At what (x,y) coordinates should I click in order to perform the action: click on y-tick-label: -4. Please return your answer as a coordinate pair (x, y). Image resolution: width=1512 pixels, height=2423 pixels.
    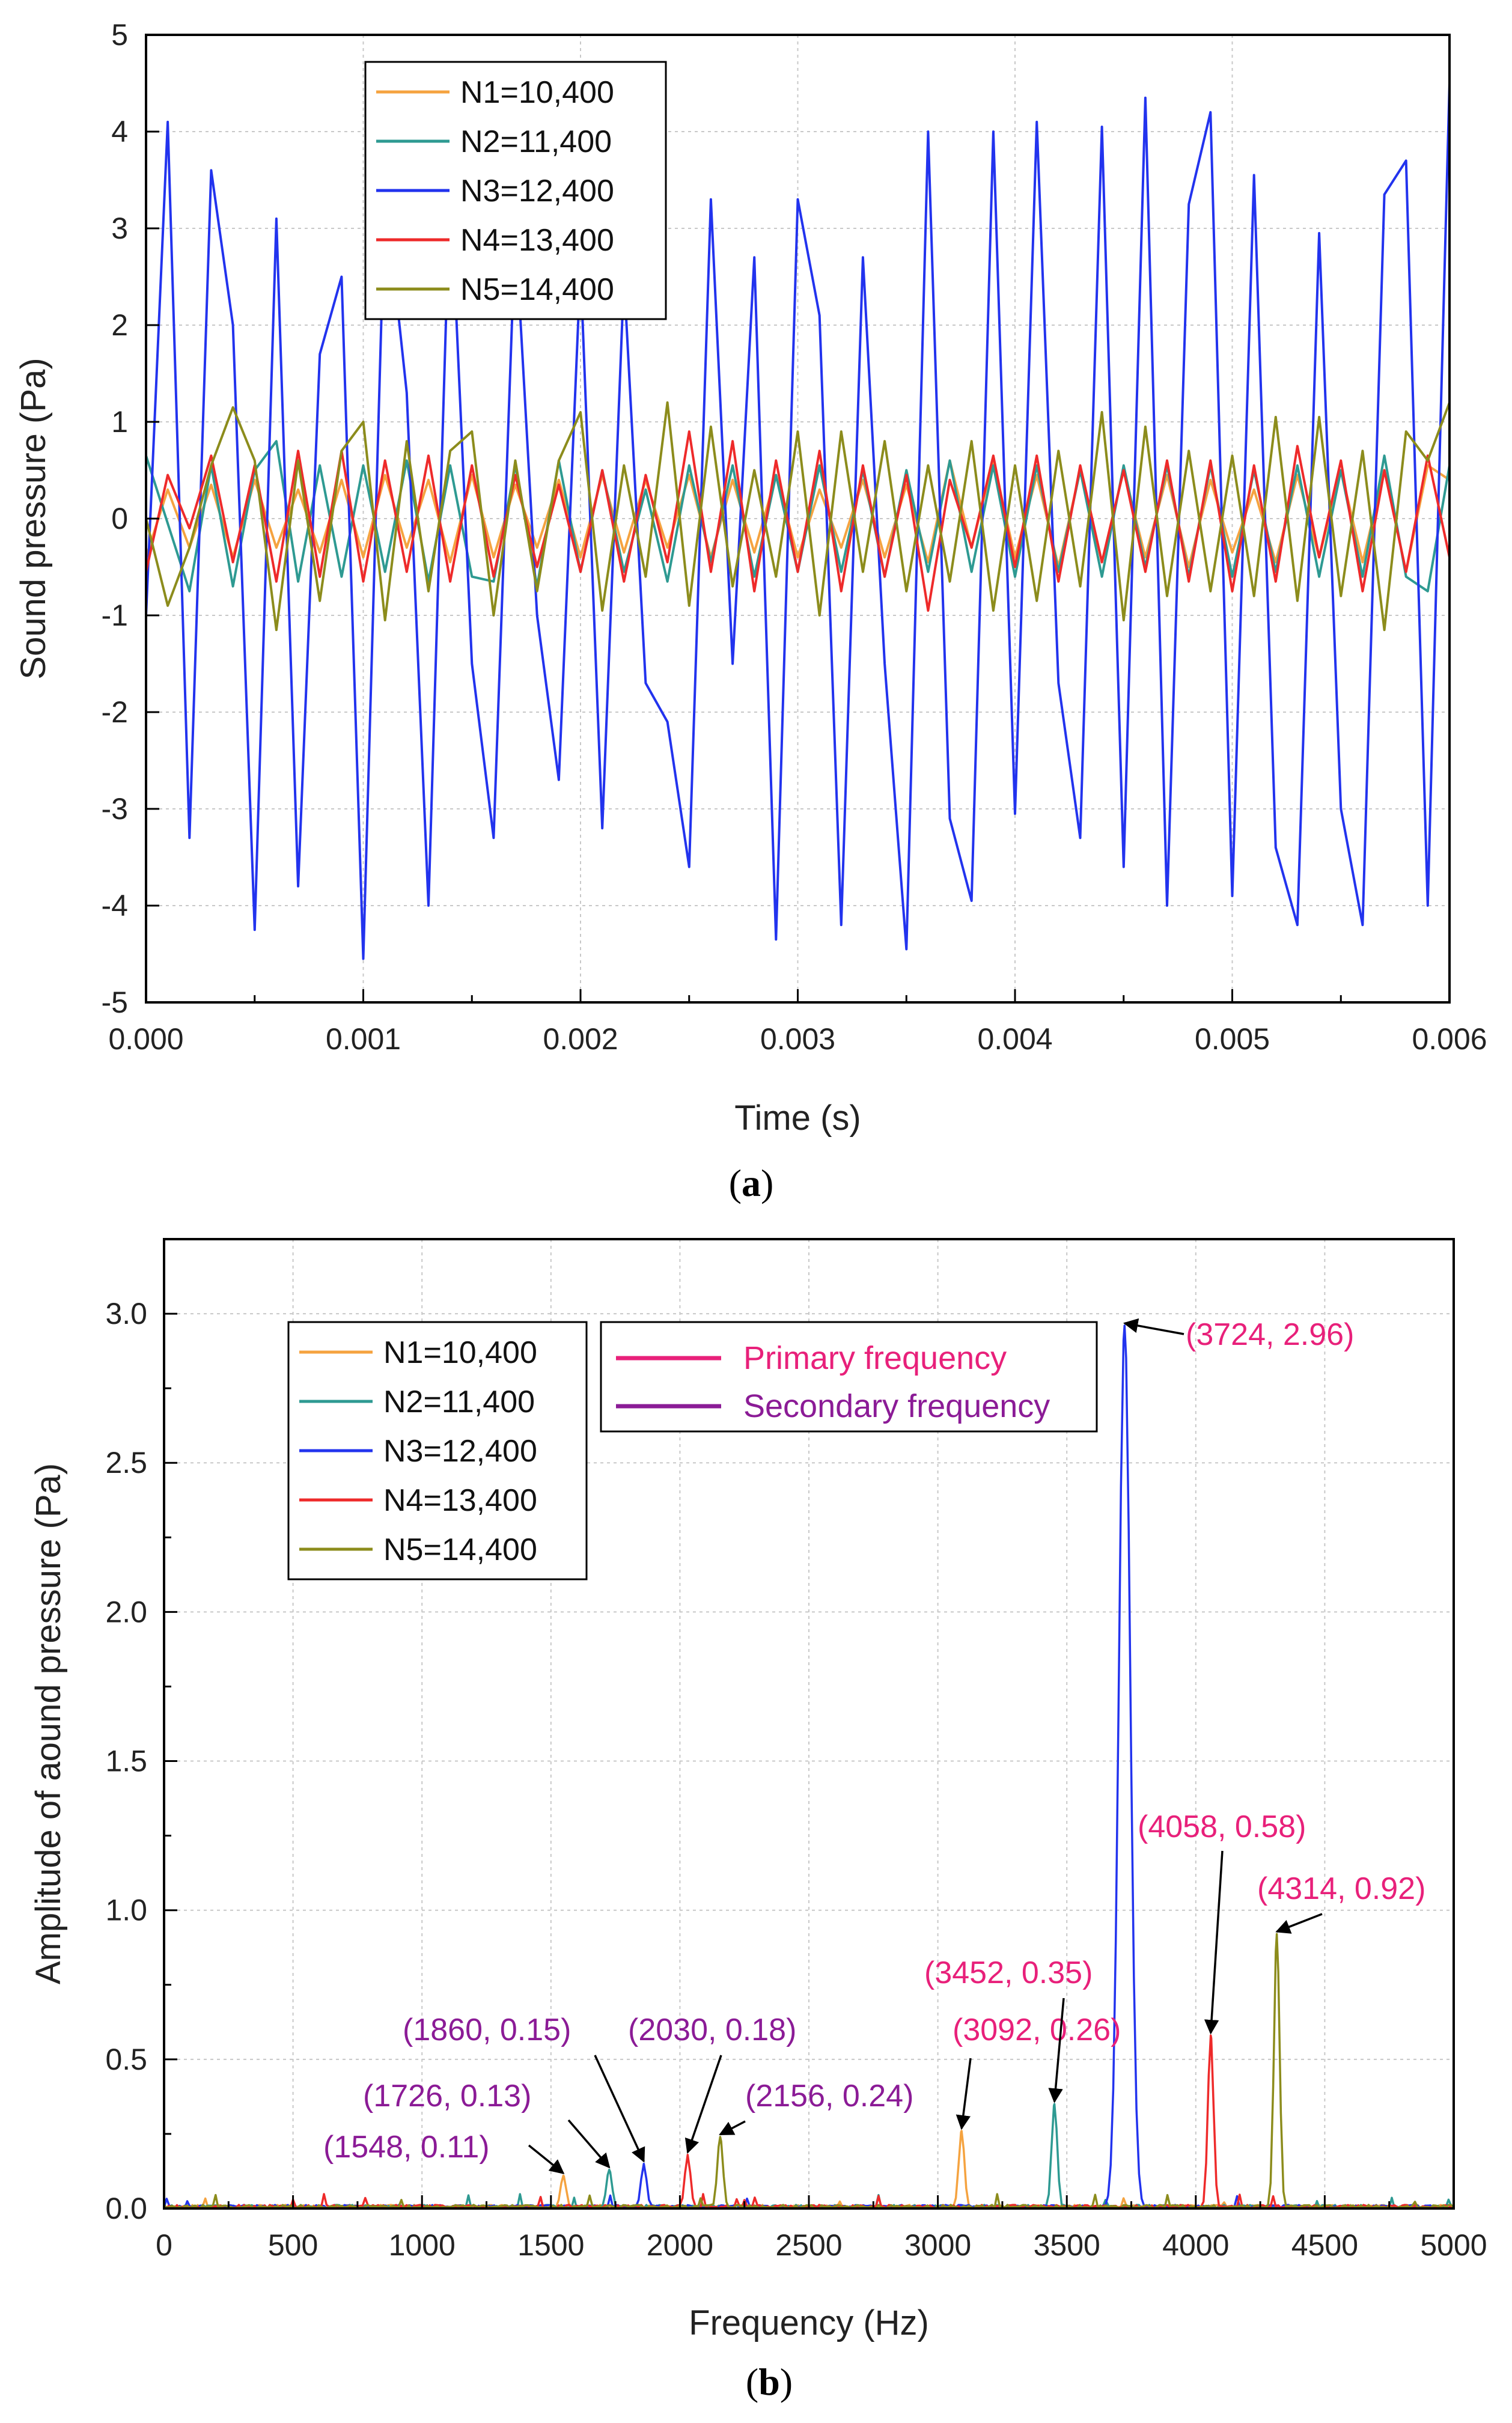
    Looking at the image, I should click on (115, 905).